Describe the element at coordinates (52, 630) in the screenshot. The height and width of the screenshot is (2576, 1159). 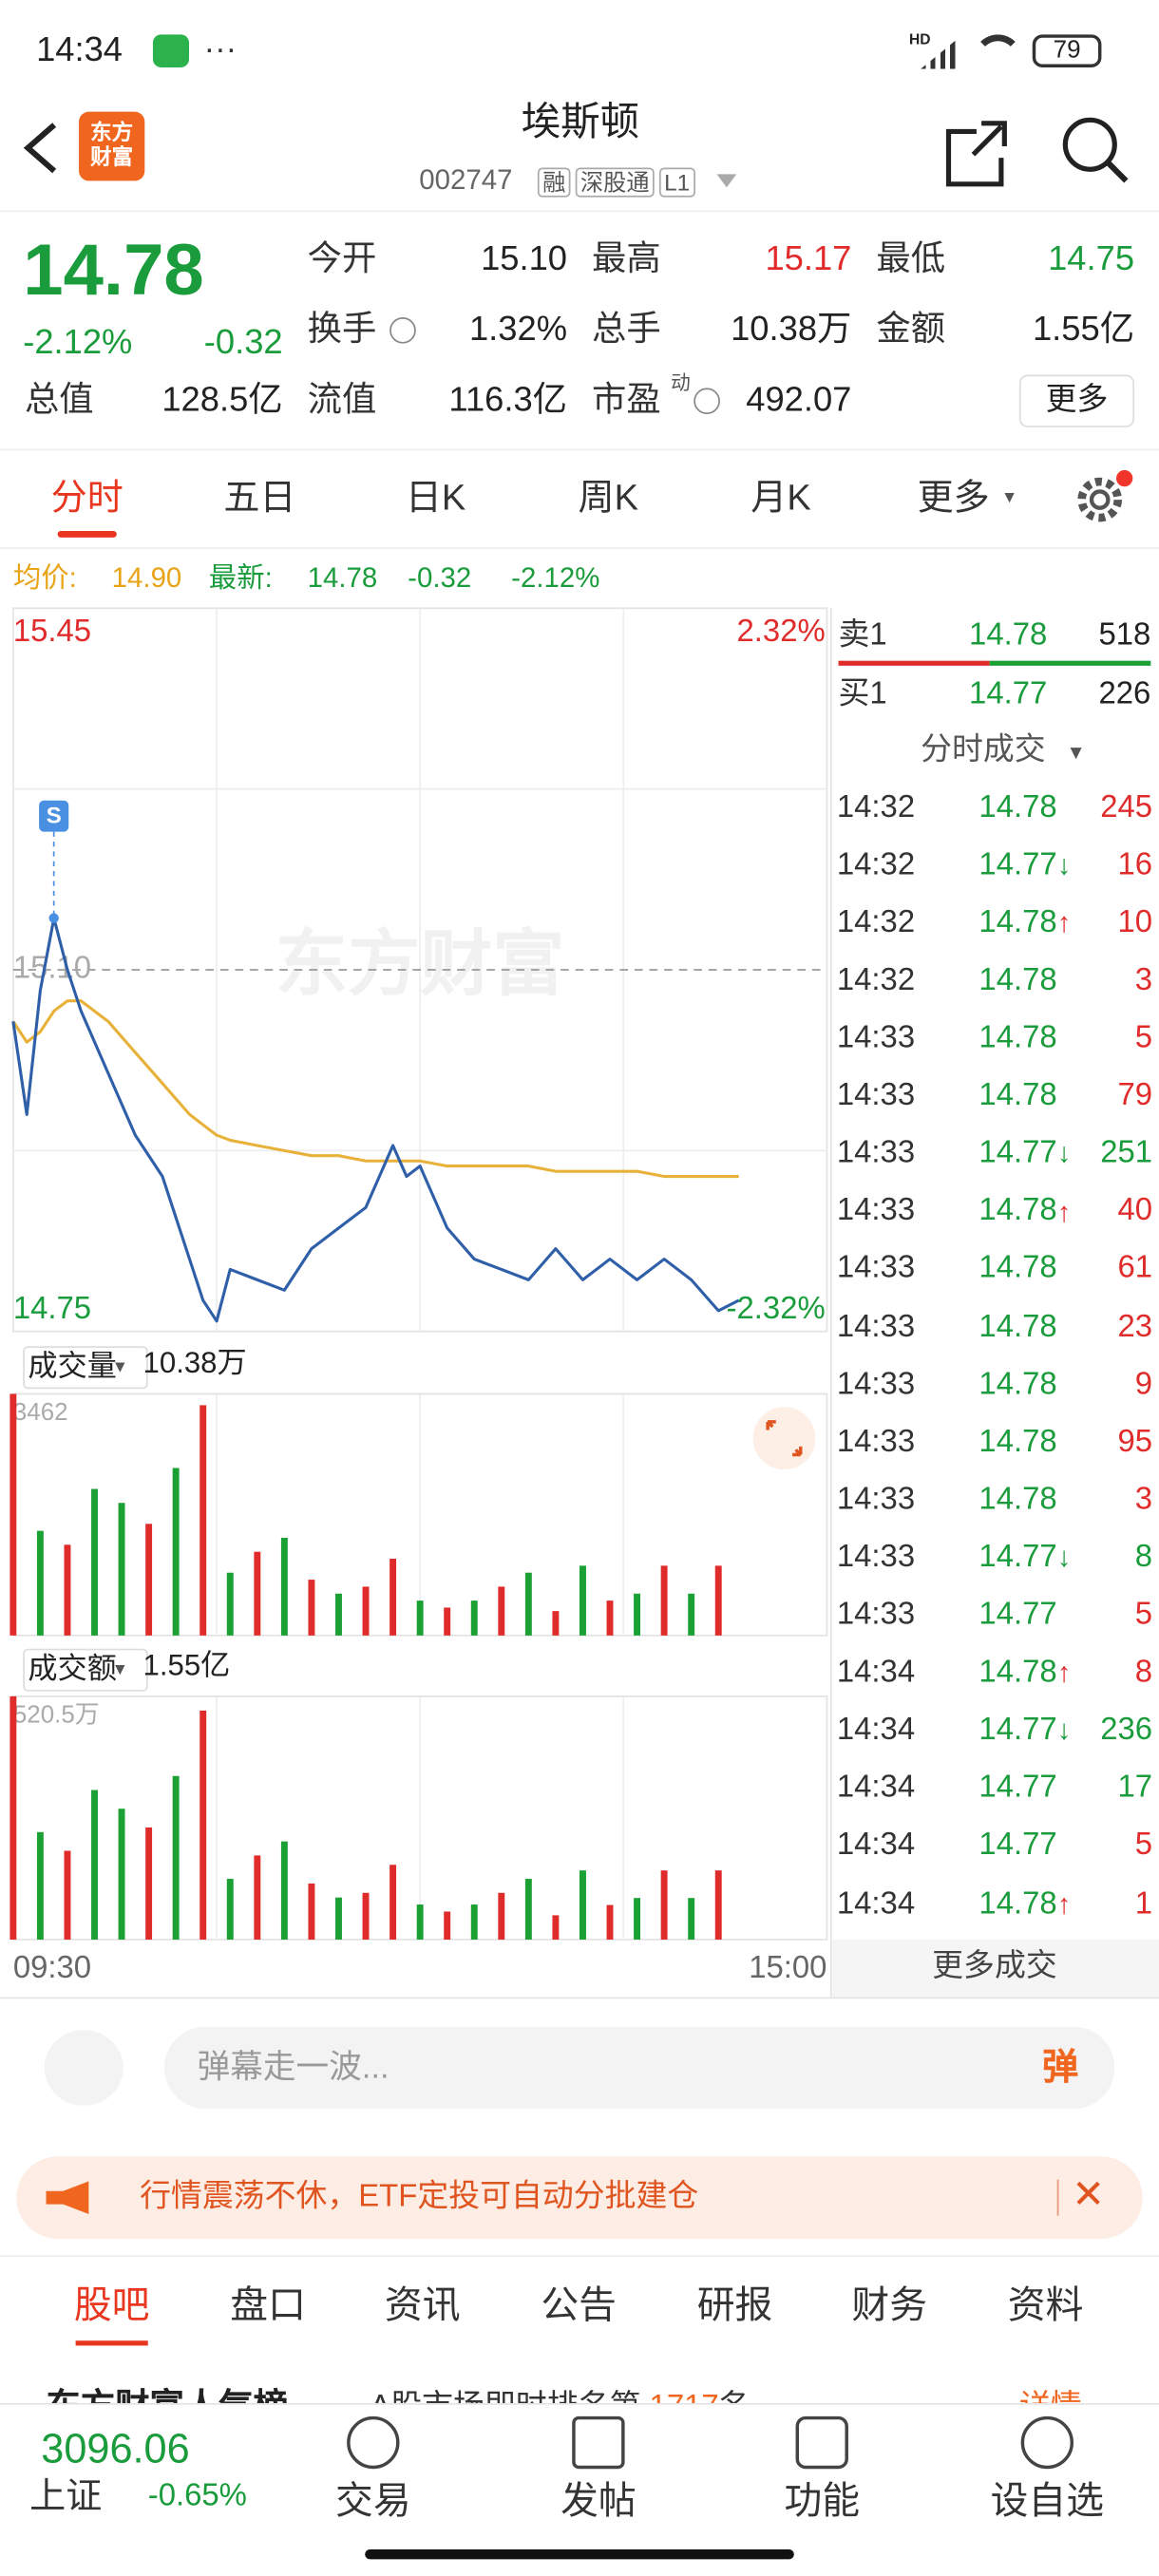
I see `y-tick-label: 15.45` at that location.